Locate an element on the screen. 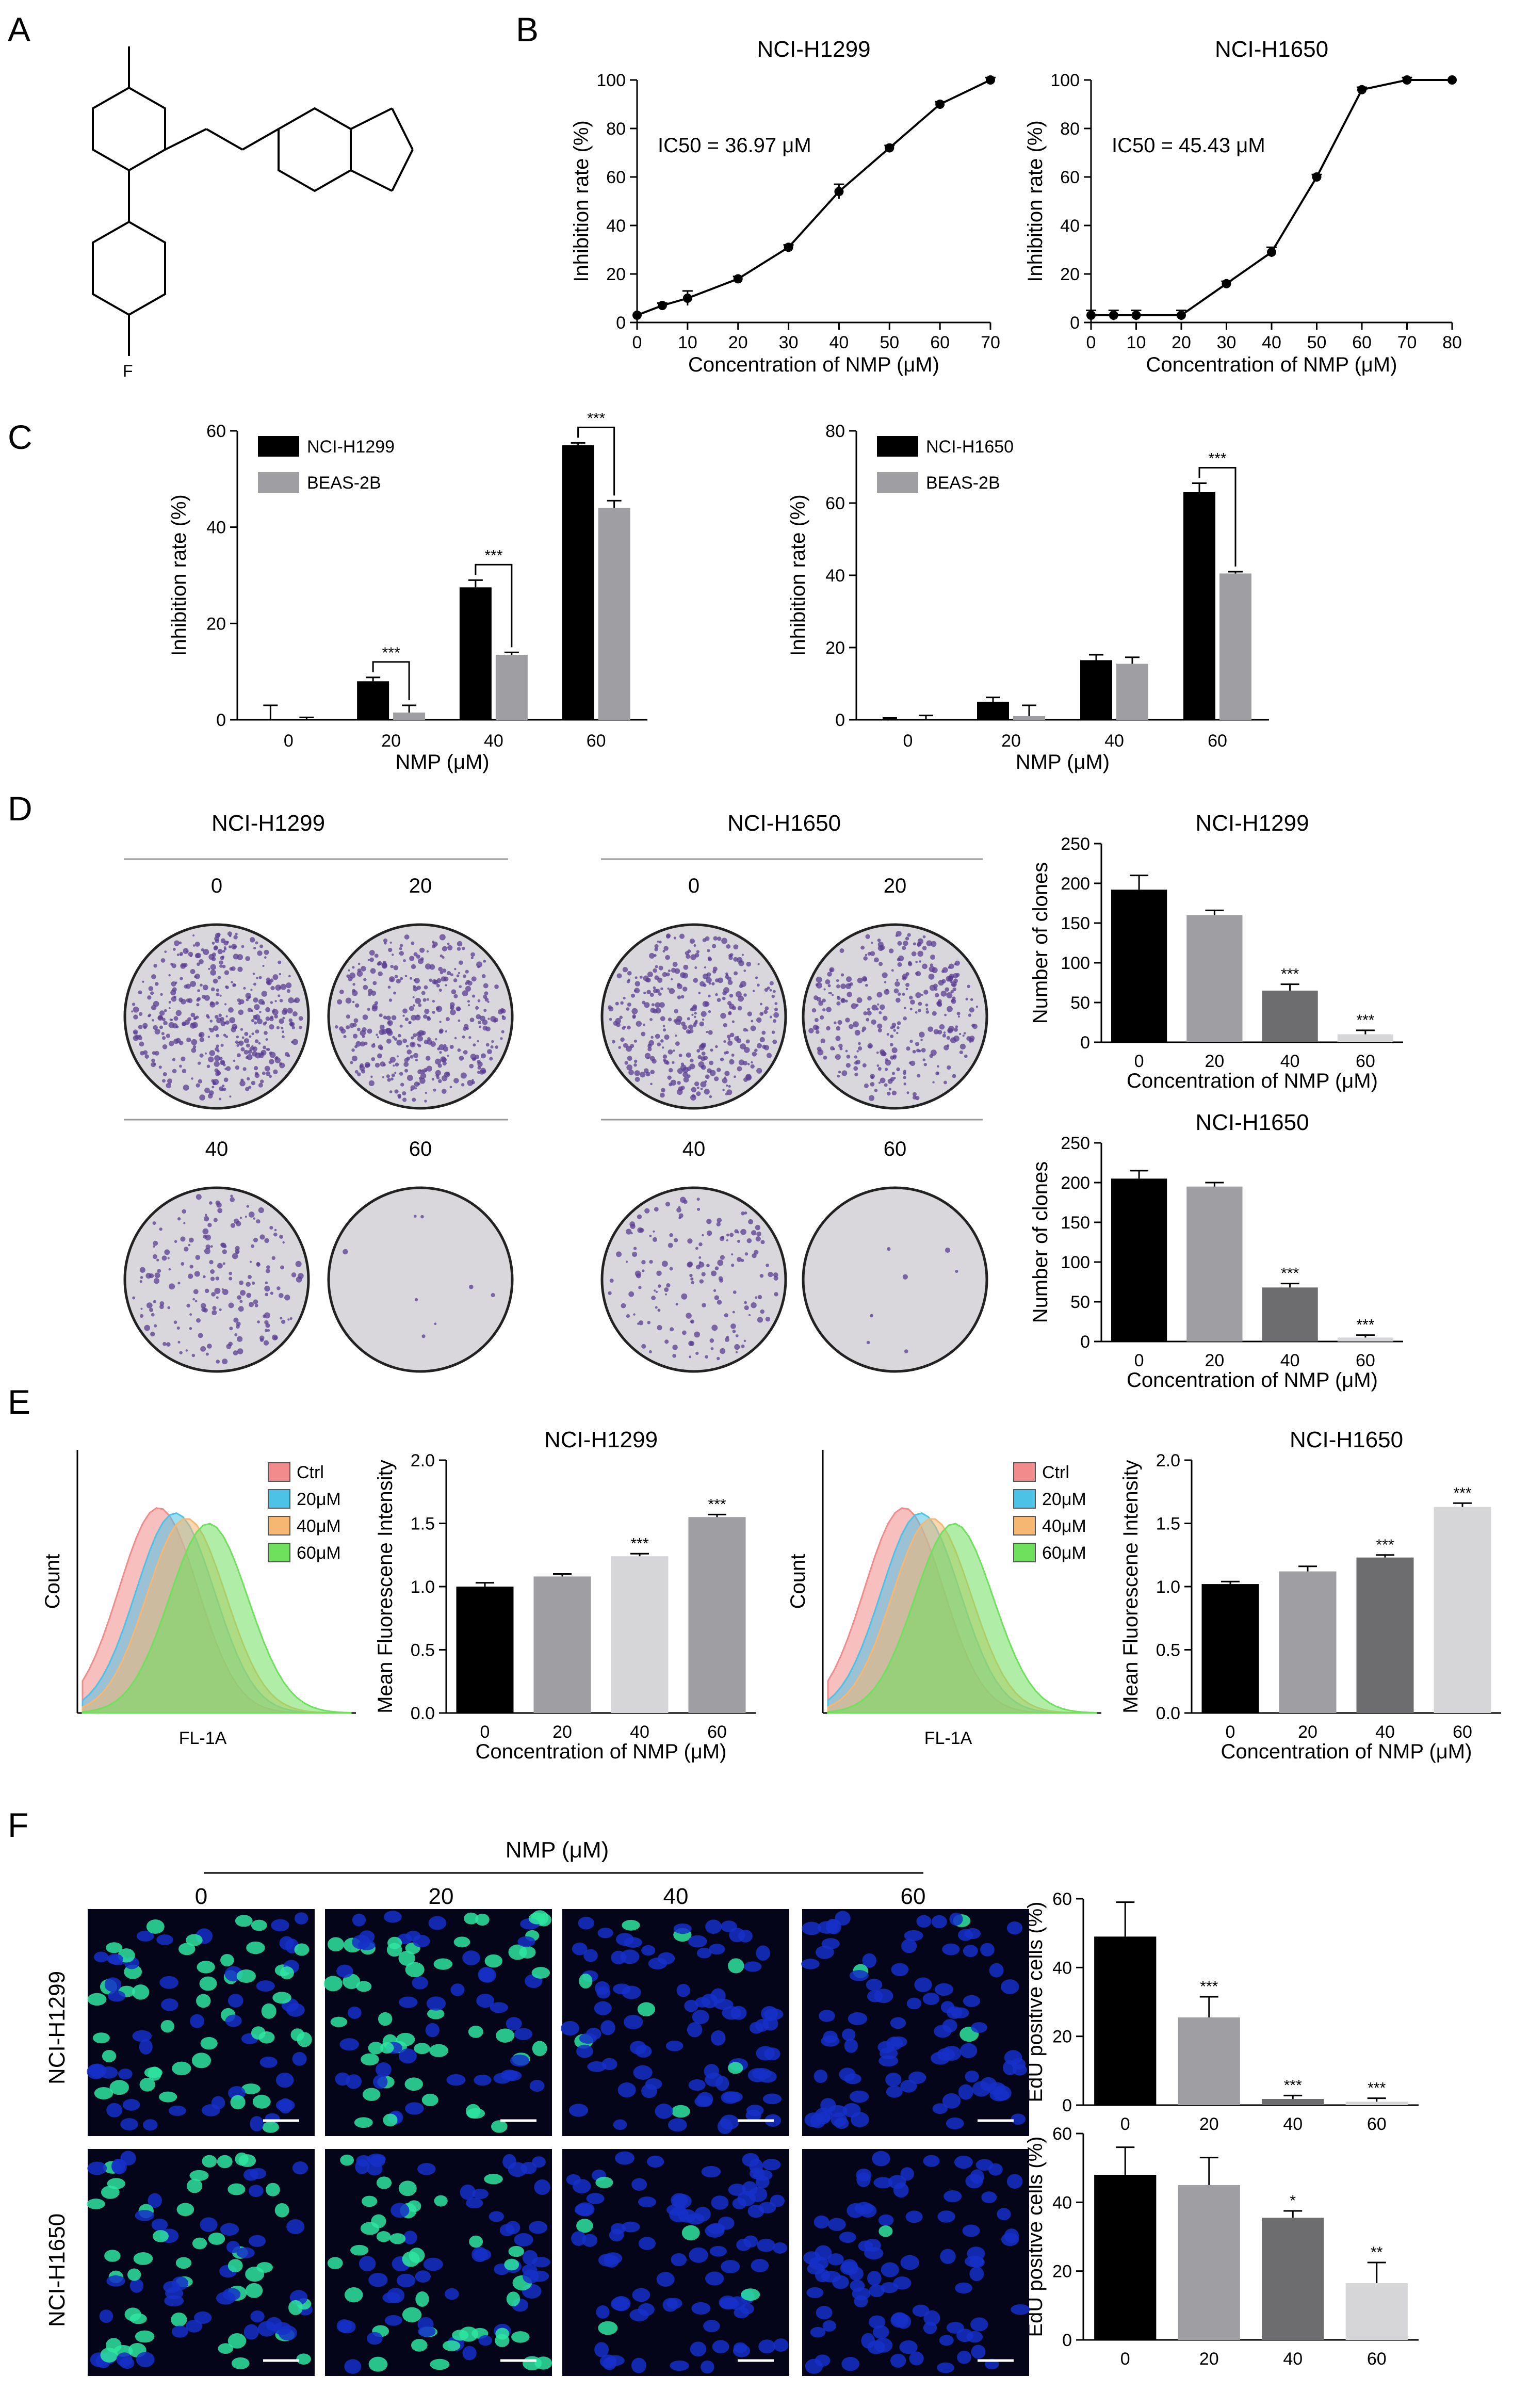 This screenshot has width=1513, height=2408. data-point is located at coordinates (662, 306).